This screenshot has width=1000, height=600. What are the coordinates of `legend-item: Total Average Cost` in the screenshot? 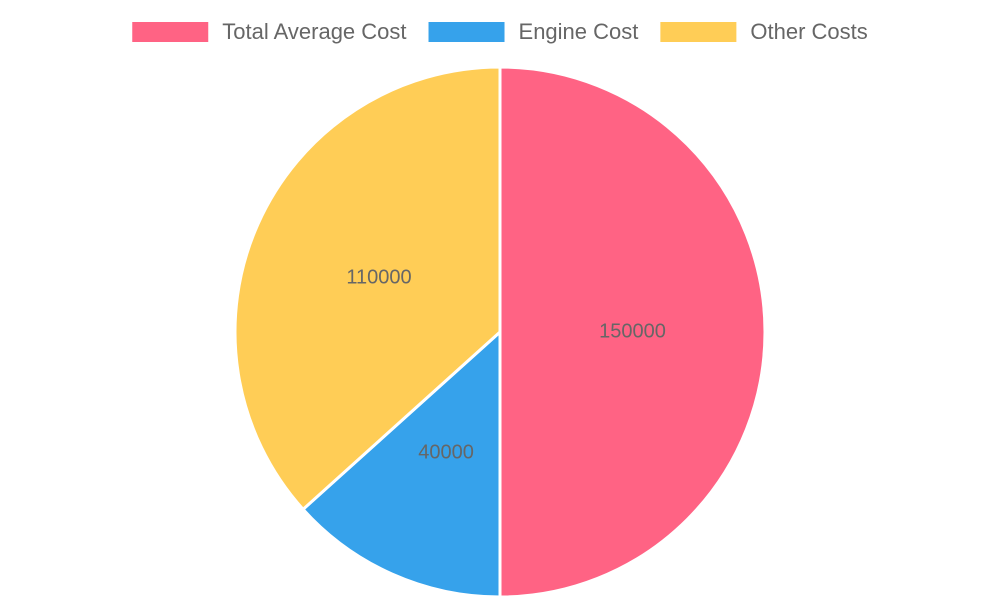 It's located at (269, 31).